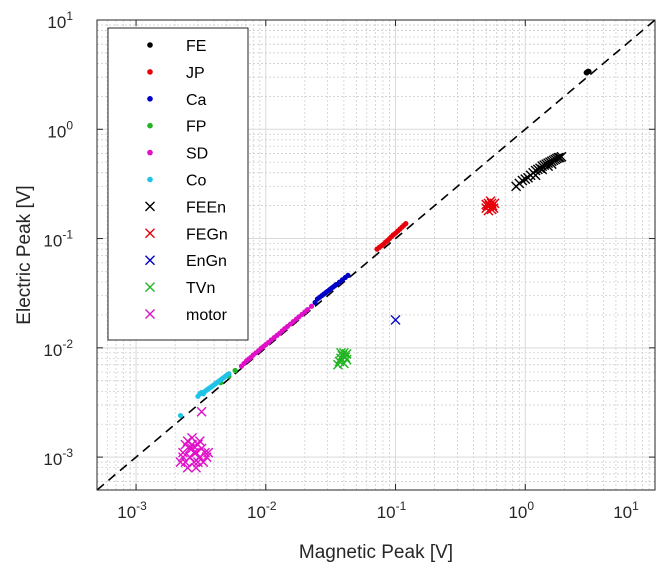  I want to click on series-tvn, so click(342, 358).